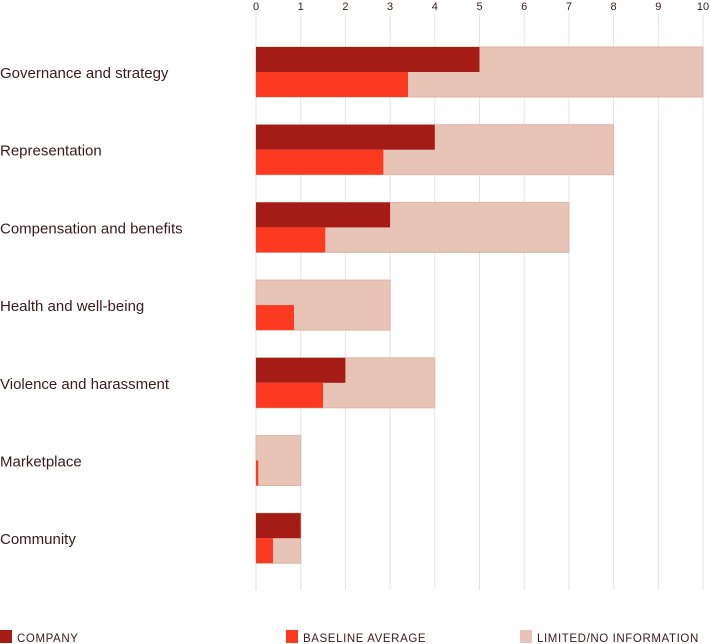 The image size is (710, 644). What do you see at coordinates (390, 7) in the screenshot?
I see `x-tick-label: 3` at bounding box center [390, 7].